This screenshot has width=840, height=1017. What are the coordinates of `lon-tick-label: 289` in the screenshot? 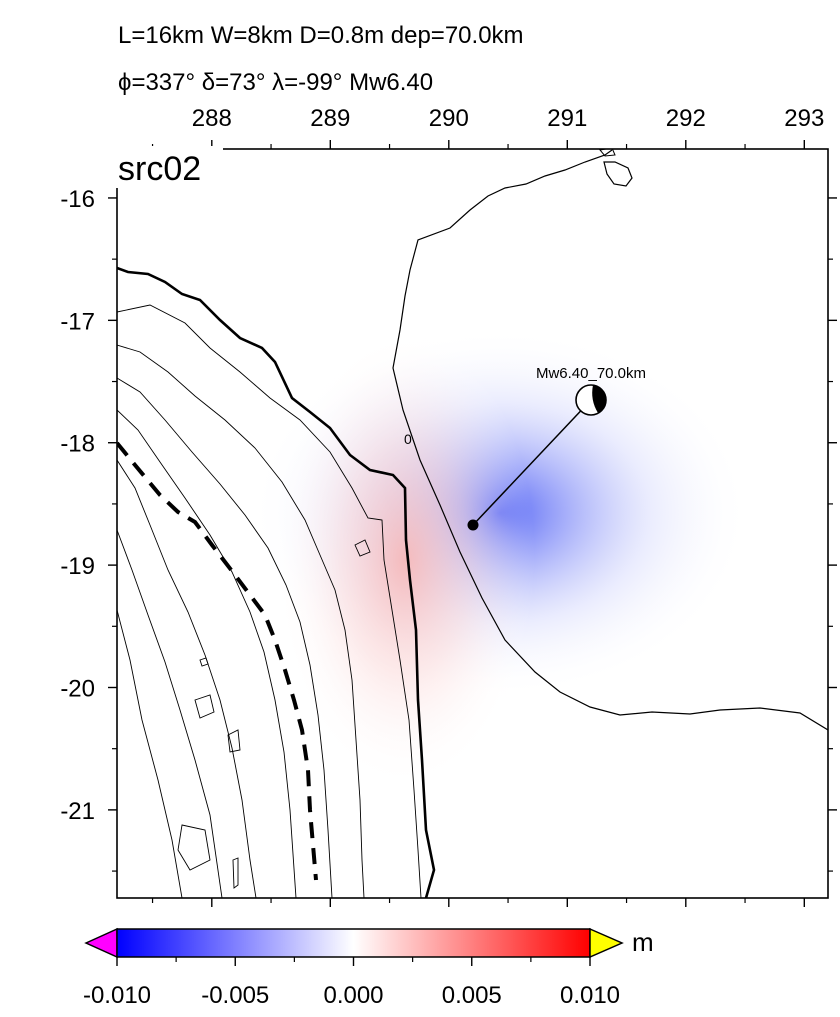 It's located at (330, 118).